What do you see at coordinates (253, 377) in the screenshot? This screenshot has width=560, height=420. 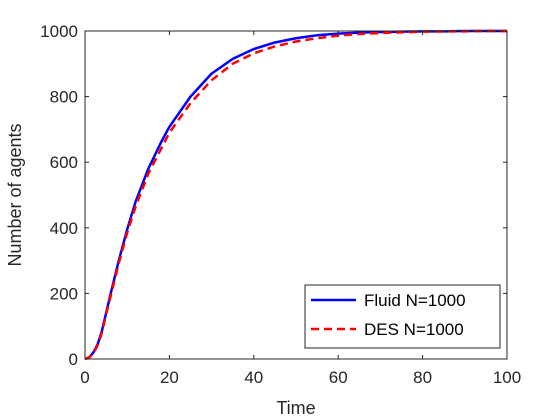 I see `x-tick-label: 40` at bounding box center [253, 377].